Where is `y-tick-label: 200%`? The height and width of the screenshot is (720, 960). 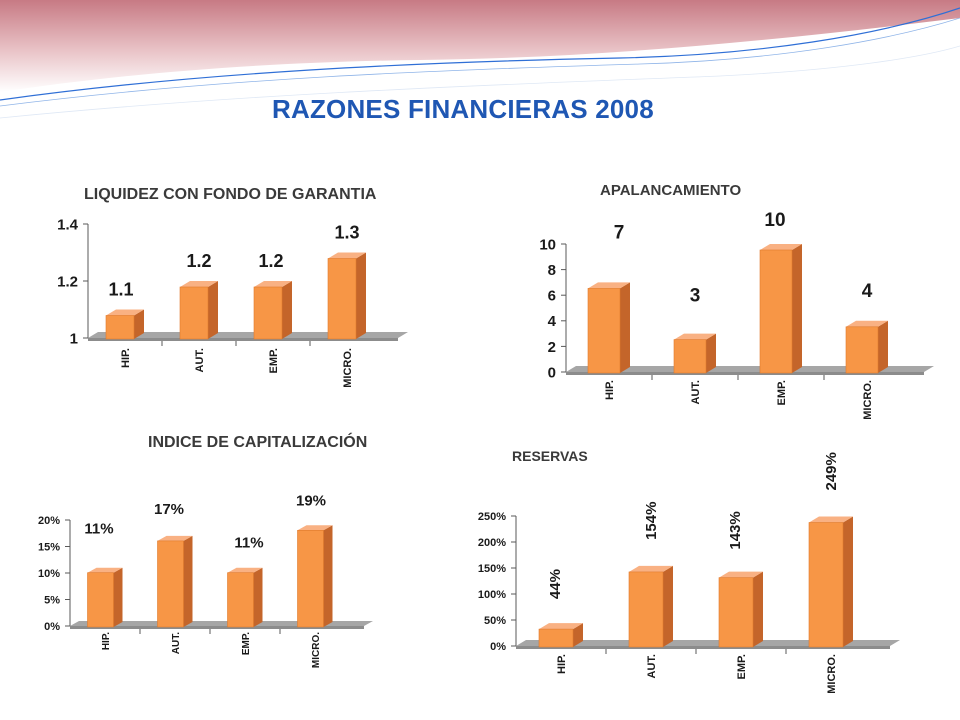 y-tick-label: 200% is located at coordinates (492, 543).